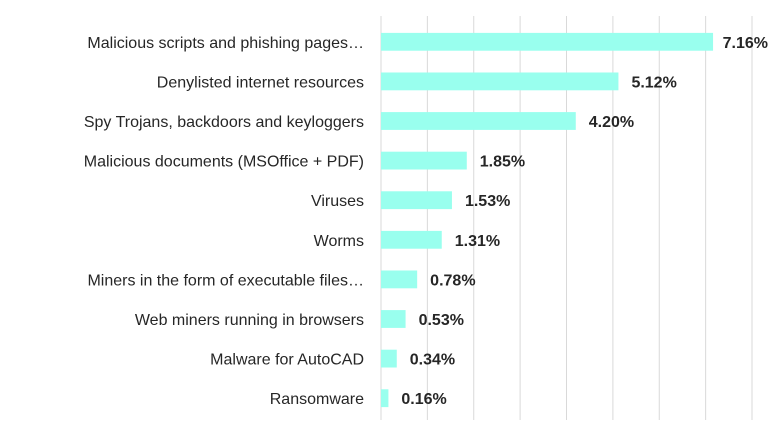 This screenshot has width=776, height=441. Describe the element at coordinates (224, 162) in the screenshot. I see `category-label: Malicious documents (MSOffice + PDF)` at that location.